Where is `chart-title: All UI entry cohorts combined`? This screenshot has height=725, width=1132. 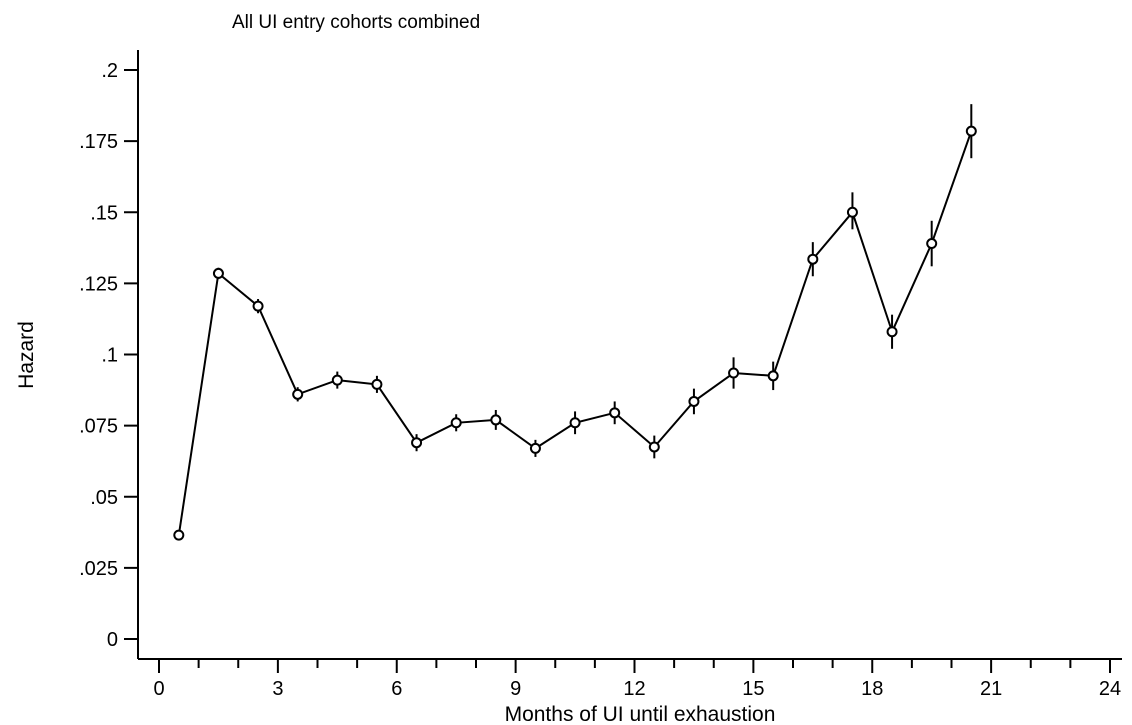
chart-title: All UI entry cohorts combined is located at coordinates (356, 22).